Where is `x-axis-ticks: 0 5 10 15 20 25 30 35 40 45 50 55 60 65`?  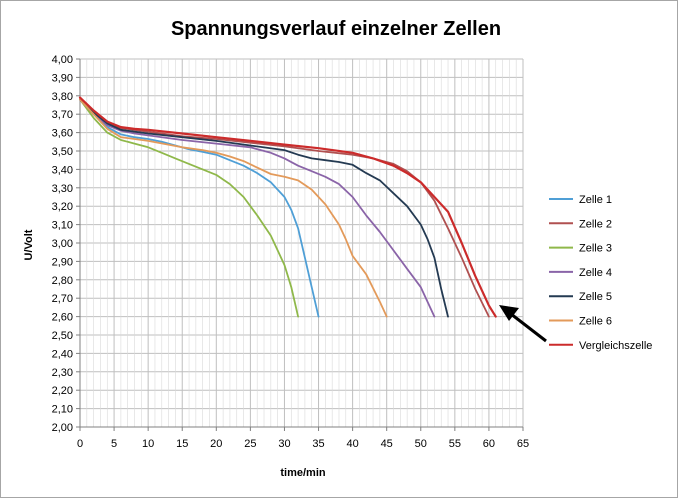 x-axis-ticks: 0 5 10 15 20 25 30 35 40 45 50 55 60 65 is located at coordinates (303, 438).